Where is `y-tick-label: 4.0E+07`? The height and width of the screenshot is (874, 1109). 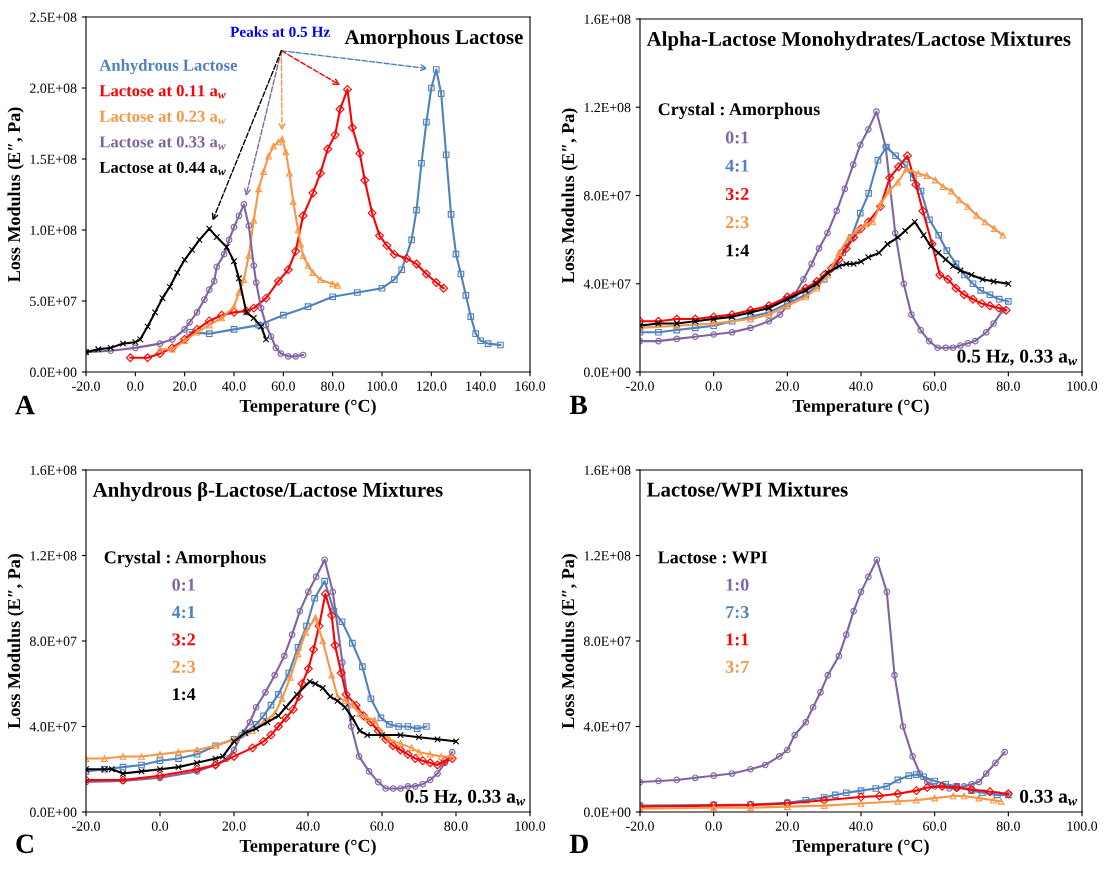 y-tick-label: 4.0E+07 is located at coordinates (607, 284).